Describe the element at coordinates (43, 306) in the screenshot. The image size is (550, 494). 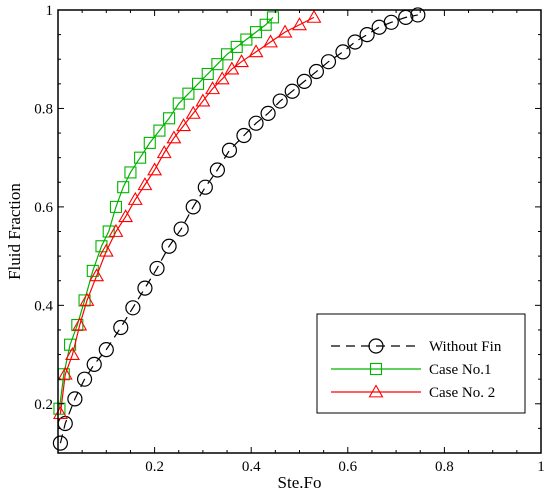
I see `y-tick-label: 0.4` at that location.